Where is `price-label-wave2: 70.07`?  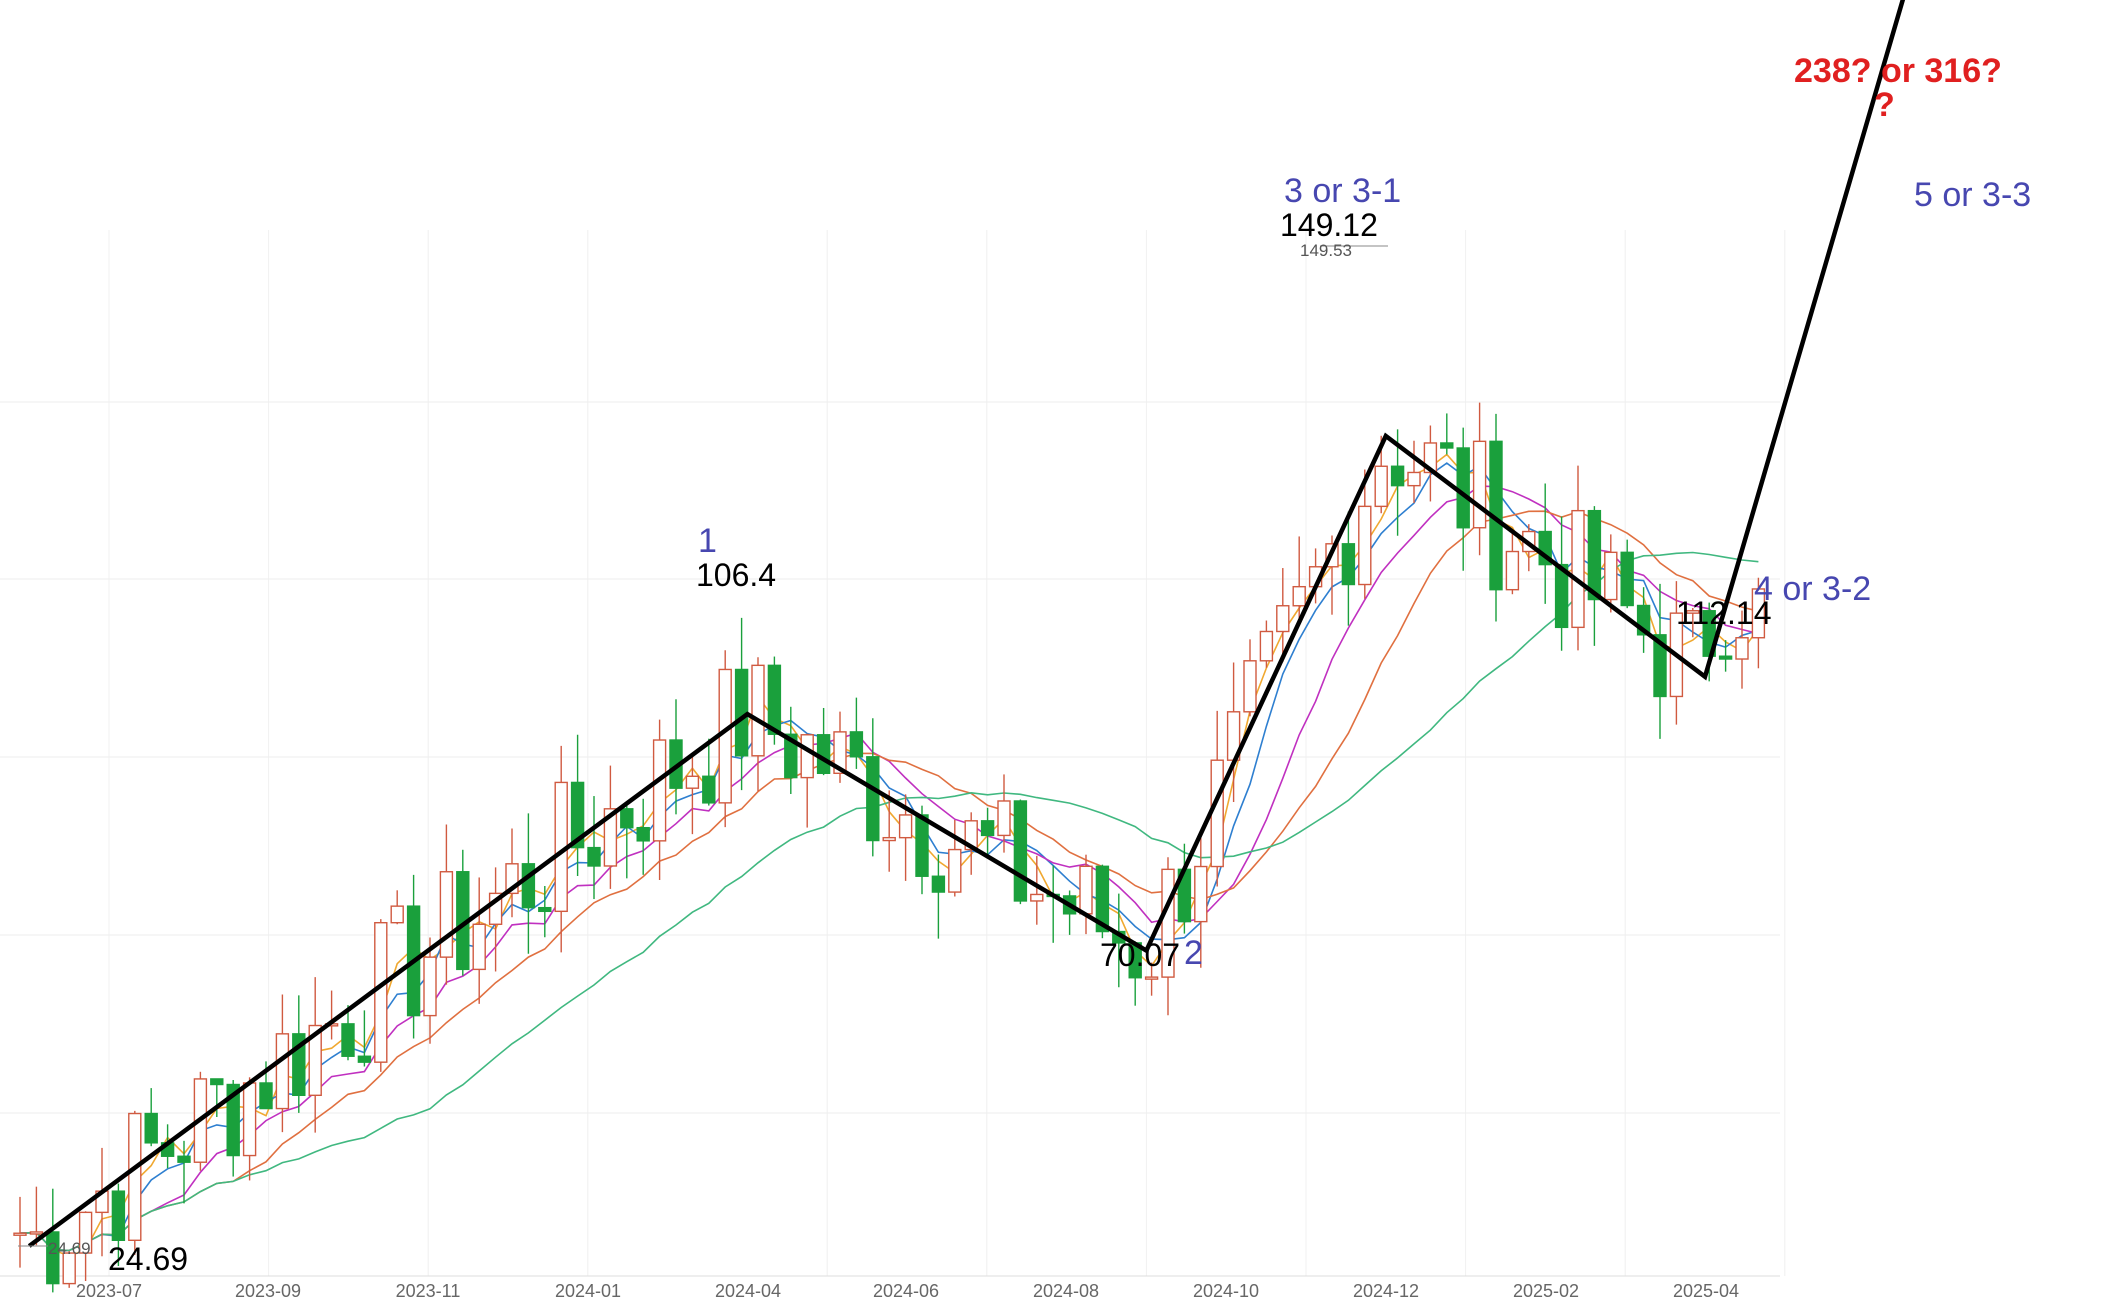 price-label-wave2: 70.07 is located at coordinates (1140, 955).